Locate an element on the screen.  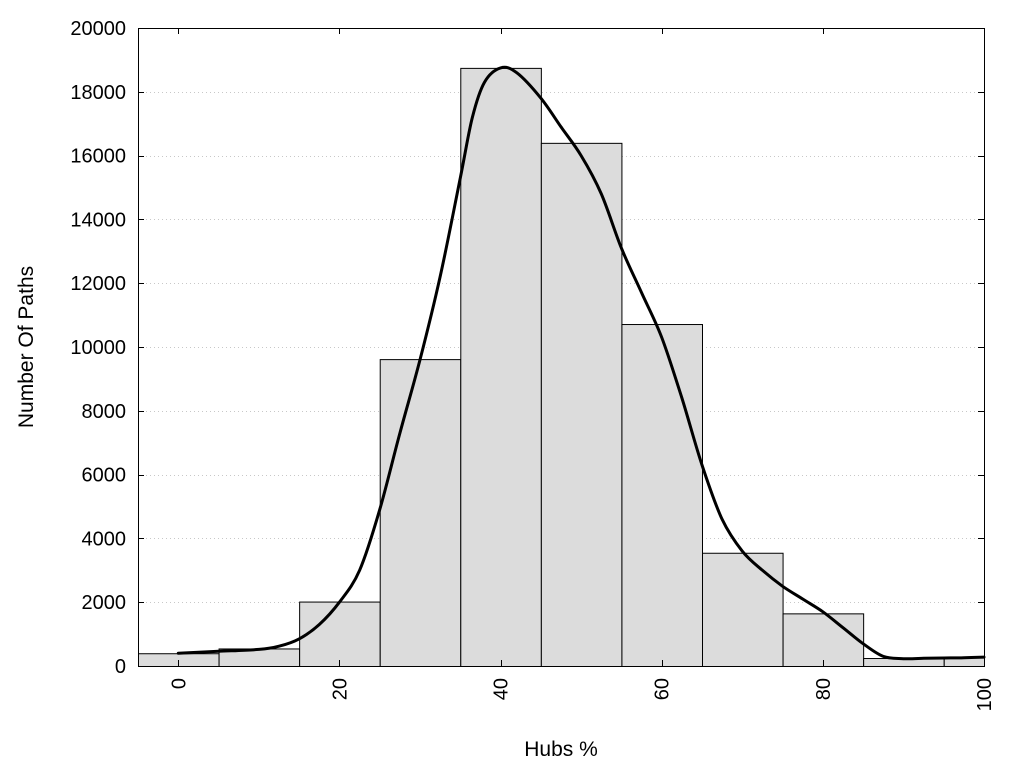
y-tick-label: 6000 is located at coordinates (104, 476).